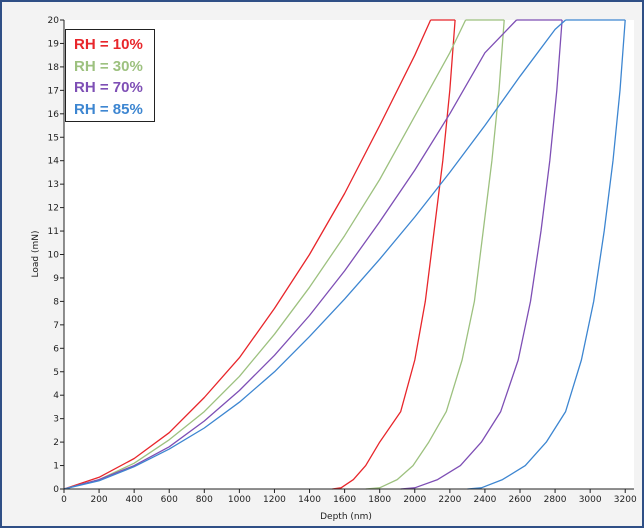 This screenshot has height=528, width=644. What do you see at coordinates (414, 500) in the screenshot?
I see `x-tick-label: 2000` at bounding box center [414, 500].